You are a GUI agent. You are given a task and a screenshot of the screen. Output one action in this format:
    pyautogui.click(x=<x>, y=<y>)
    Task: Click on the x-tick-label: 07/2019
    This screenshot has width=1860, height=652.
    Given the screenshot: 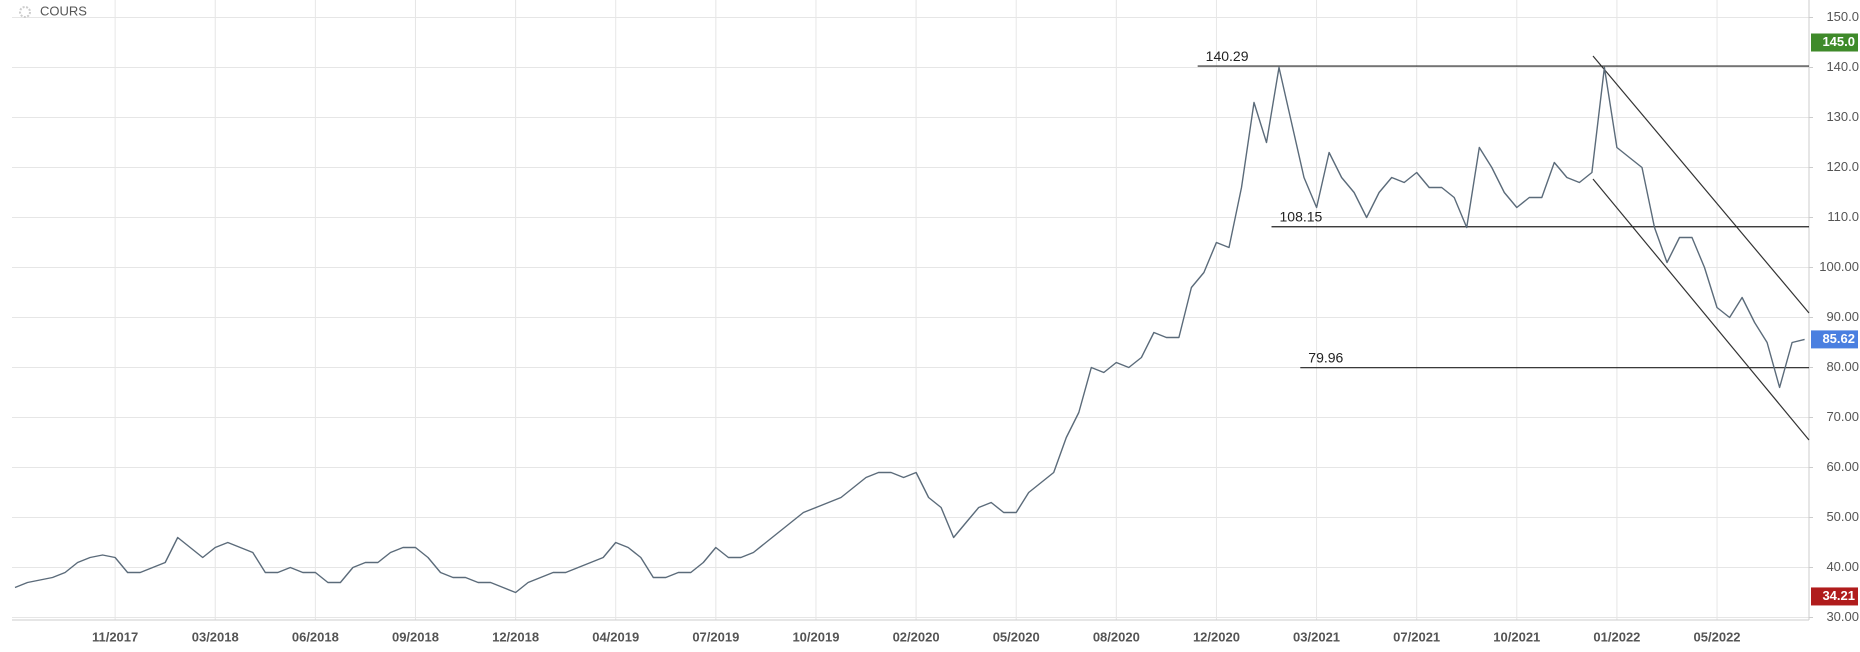 What is the action you would take?
    pyautogui.click(x=715, y=636)
    